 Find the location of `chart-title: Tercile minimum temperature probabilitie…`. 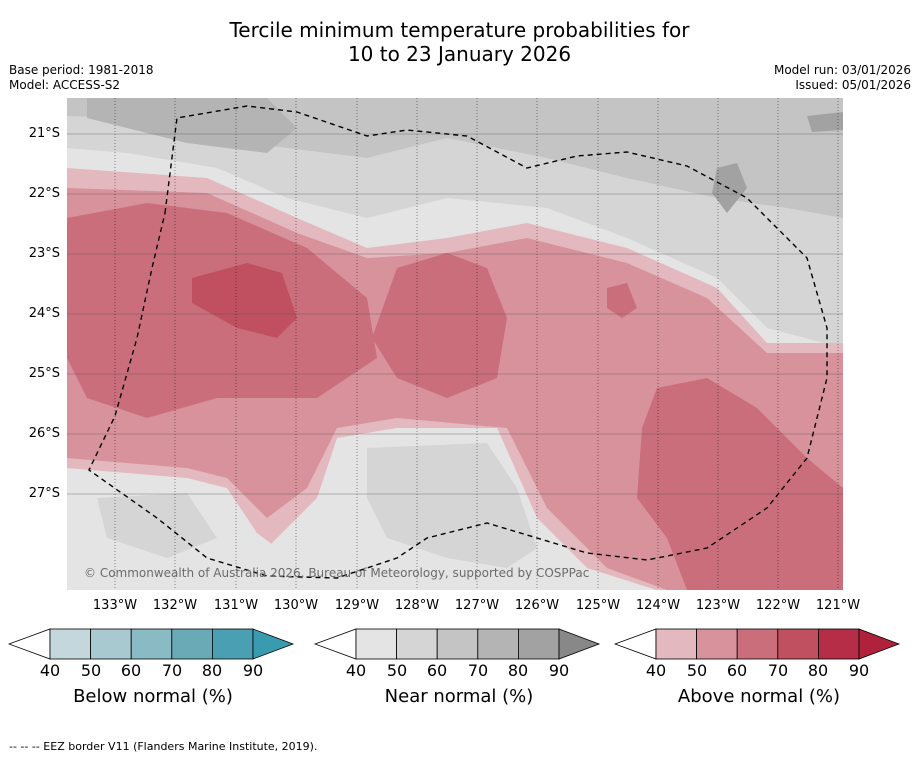

chart-title: Tercile minimum temperature probabilitie… is located at coordinates (459, 42).